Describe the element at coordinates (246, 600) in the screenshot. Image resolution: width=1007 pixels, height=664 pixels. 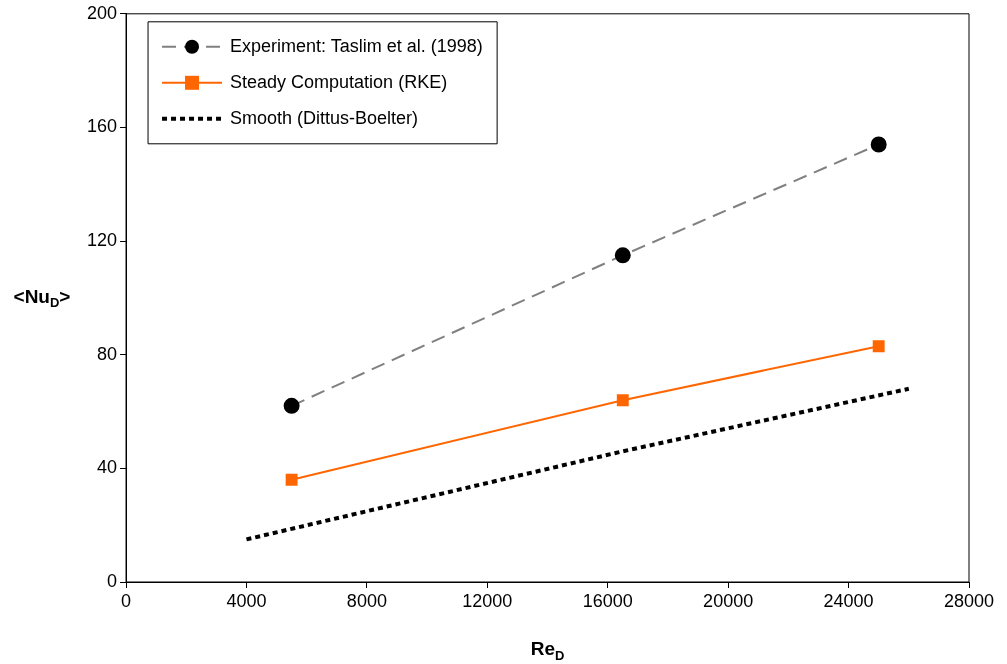
I see `x-tick-label: 4000` at that location.